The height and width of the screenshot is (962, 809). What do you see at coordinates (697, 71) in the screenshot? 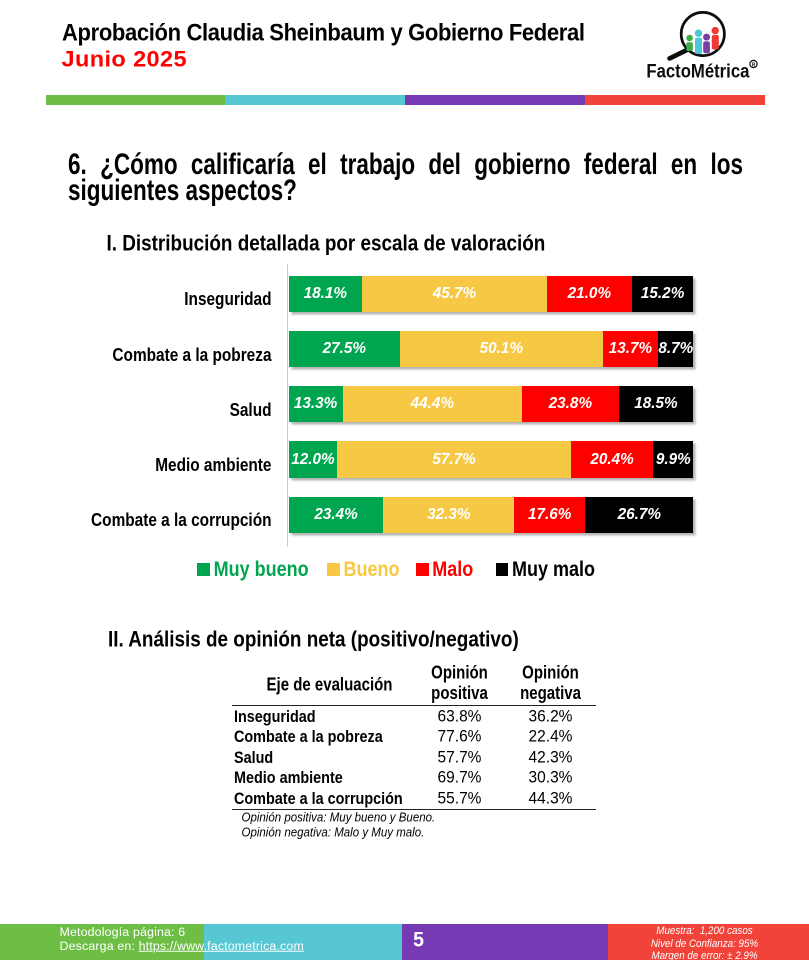
I see `svg-text: FactoMétrica` at bounding box center [697, 71].